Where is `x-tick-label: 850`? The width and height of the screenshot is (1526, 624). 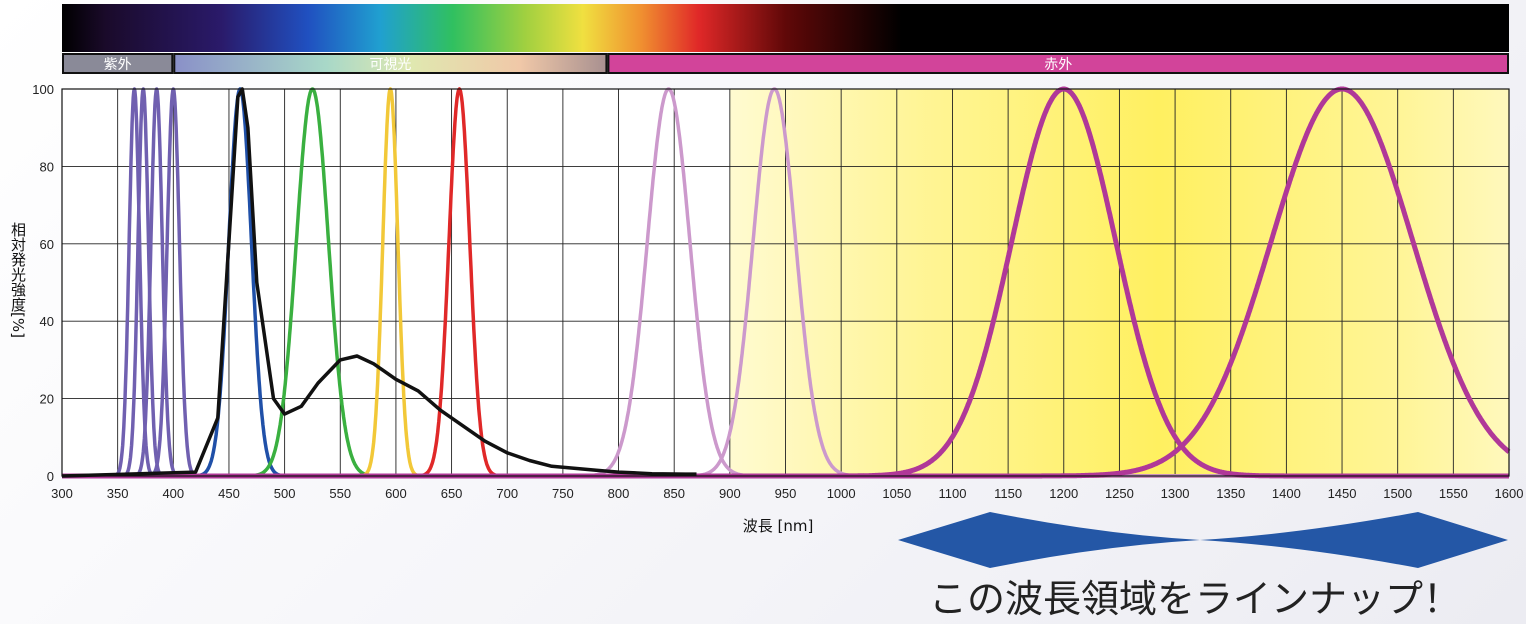 x-tick-label: 850 is located at coordinates (674, 493).